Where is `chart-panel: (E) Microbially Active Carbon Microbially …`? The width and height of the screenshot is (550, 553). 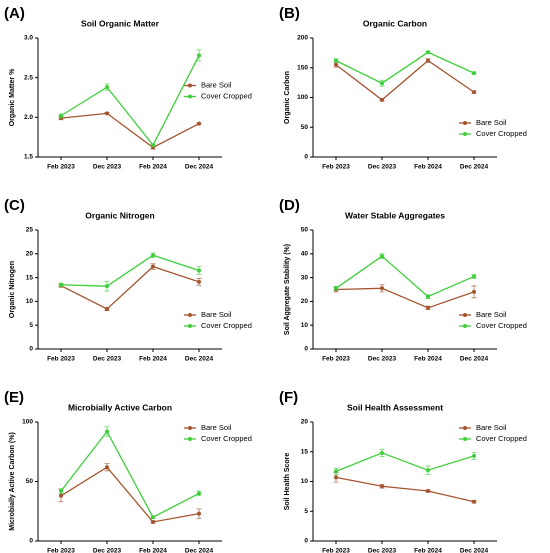
chart-panel: (E) Microbially Active Carbon Microbially … is located at coordinates (128, 471).